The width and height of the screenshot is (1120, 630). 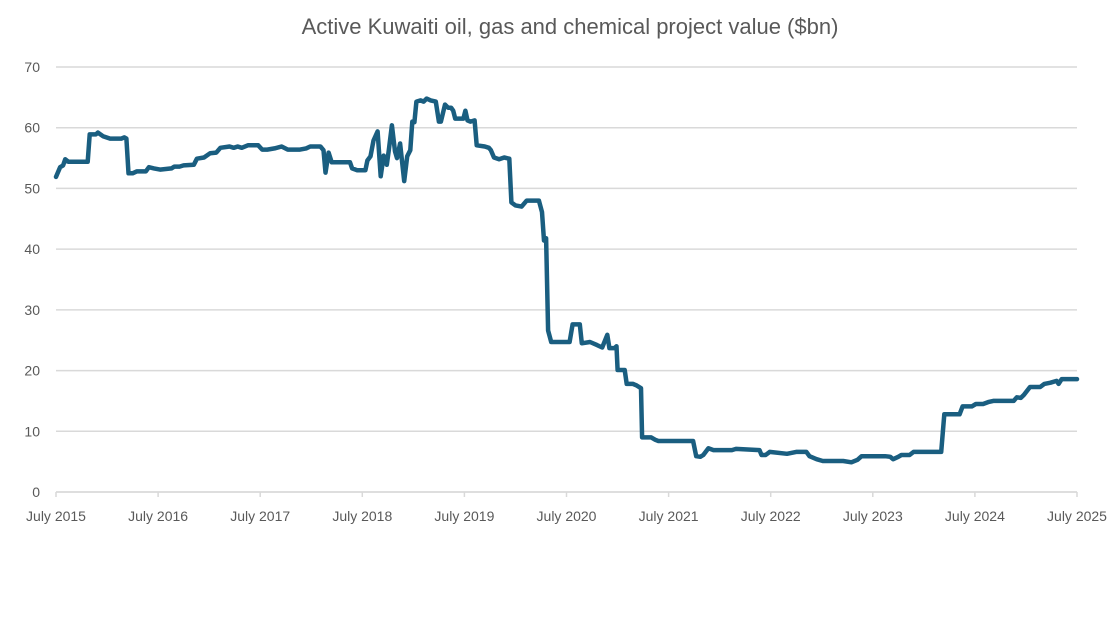 I want to click on x-tick-label: July 2021, so click(x=669, y=516).